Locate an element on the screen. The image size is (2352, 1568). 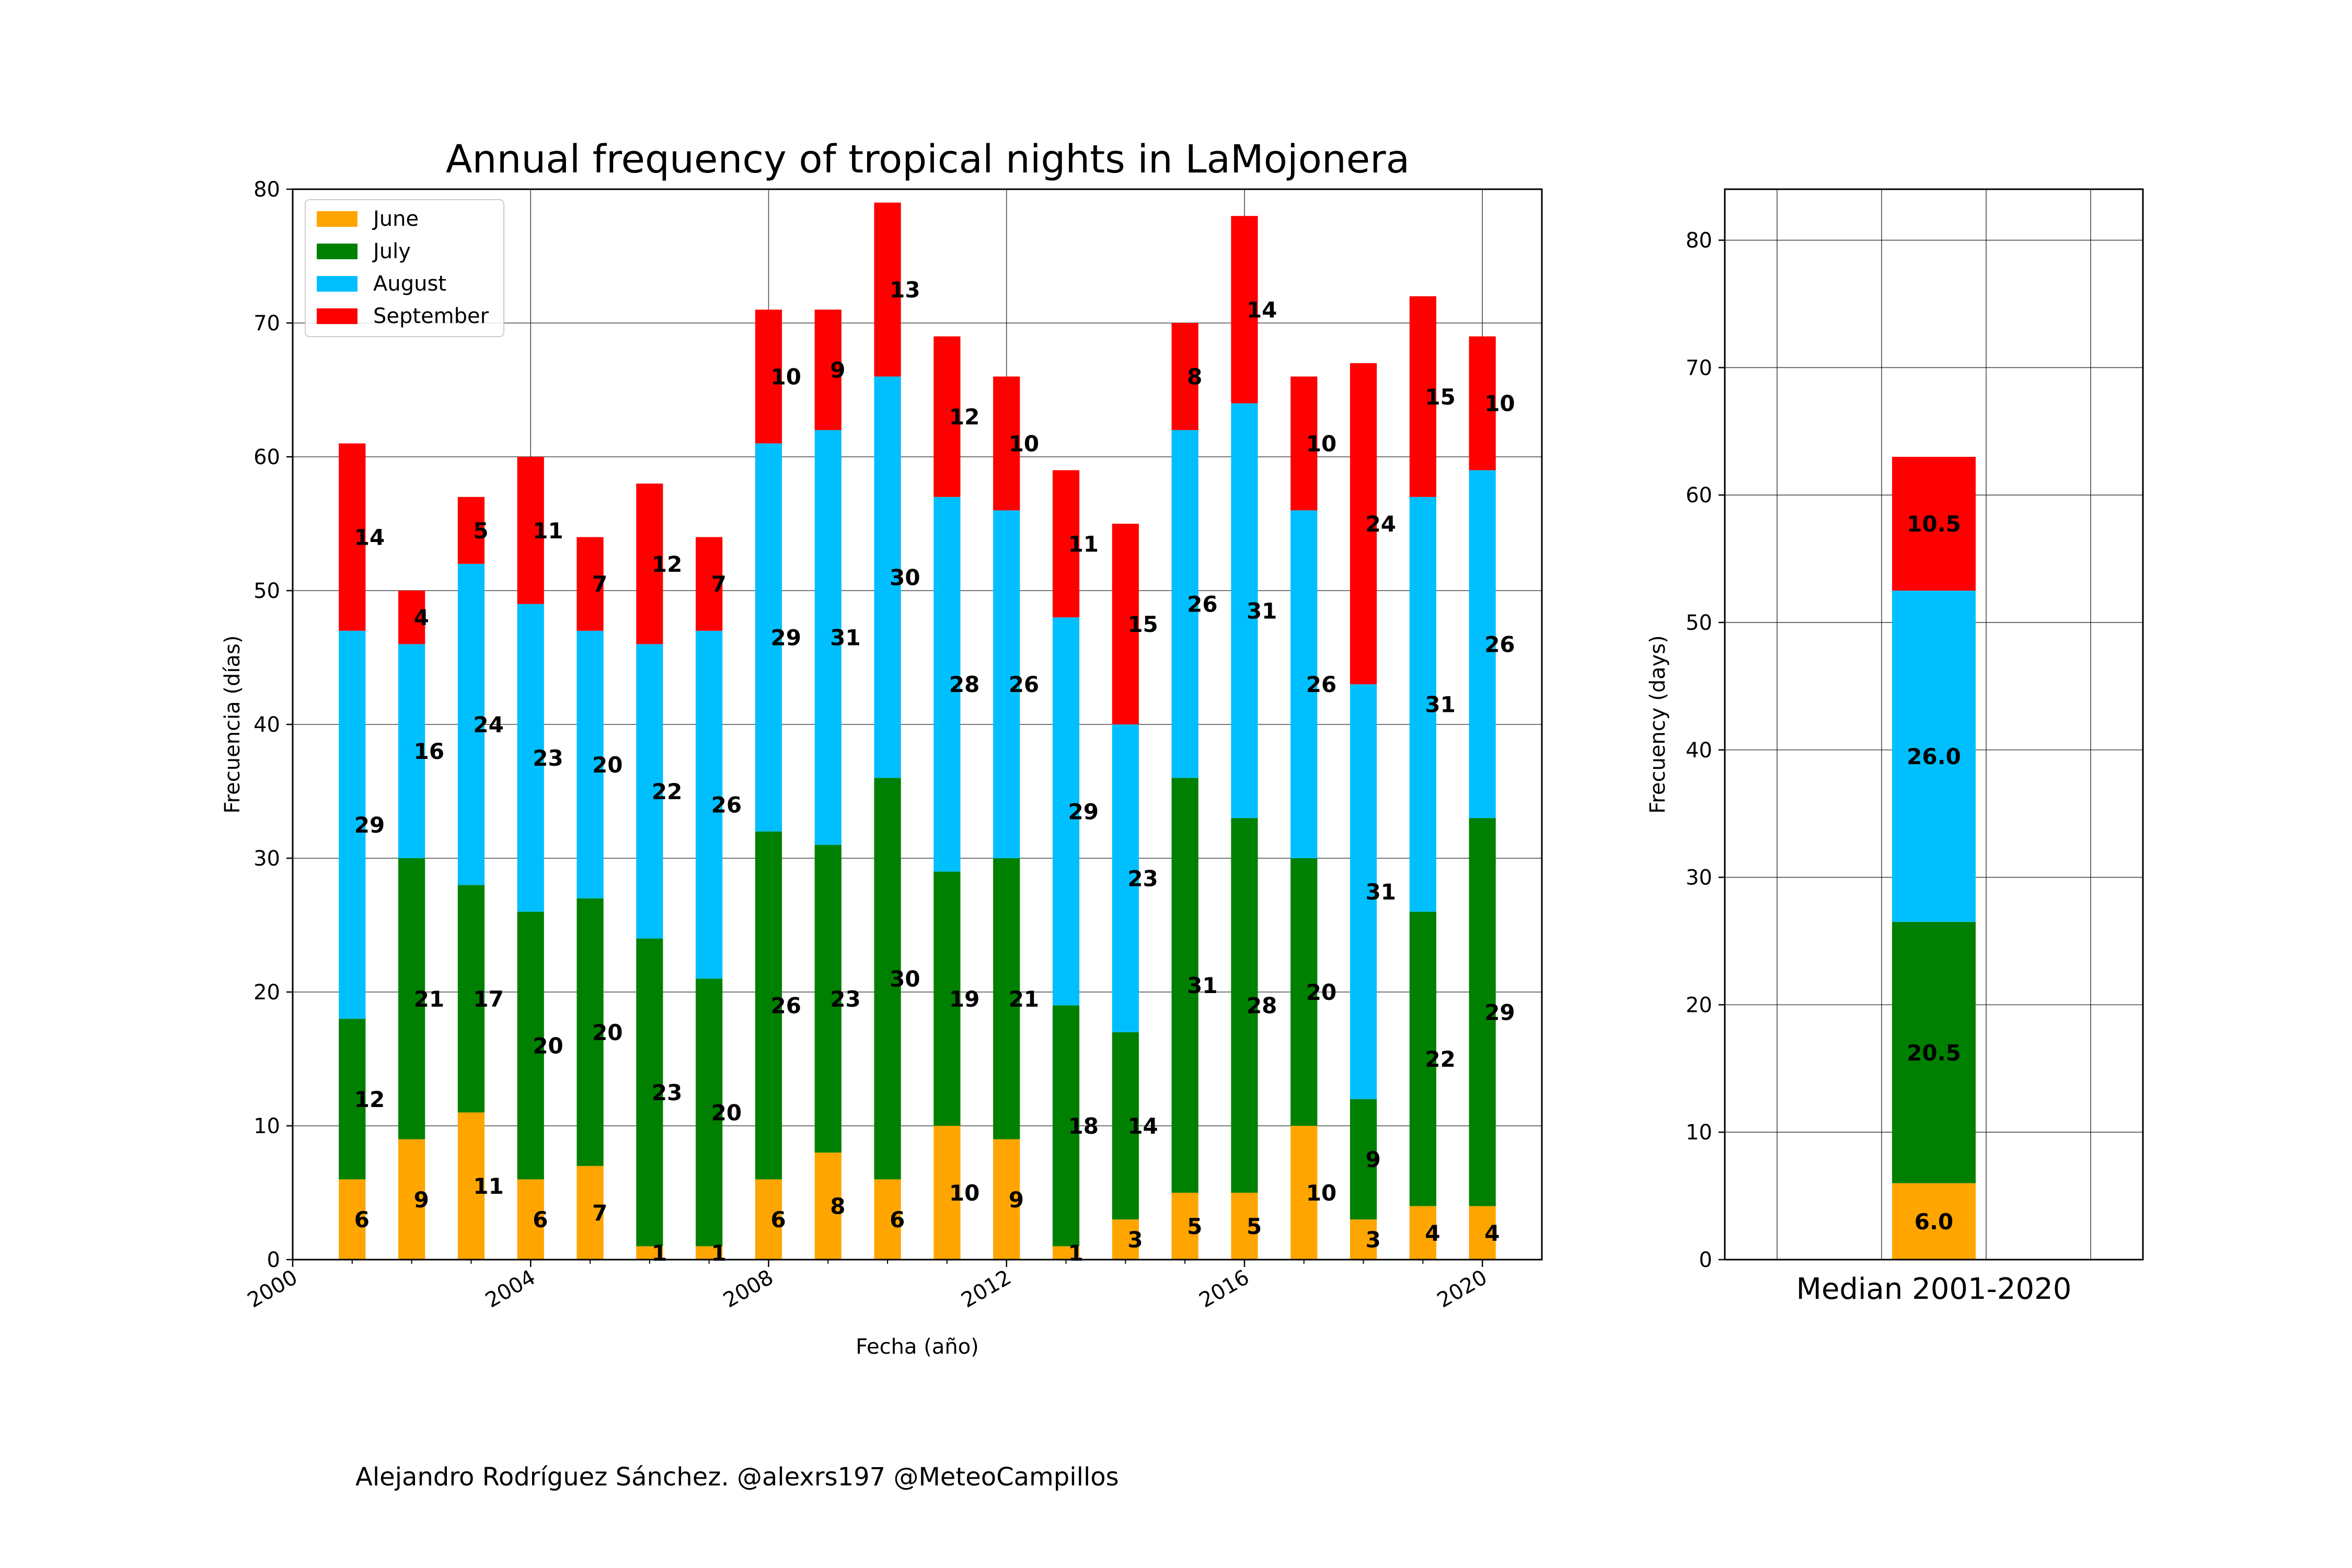
median-label-august: 26.0 is located at coordinates (1934, 756).